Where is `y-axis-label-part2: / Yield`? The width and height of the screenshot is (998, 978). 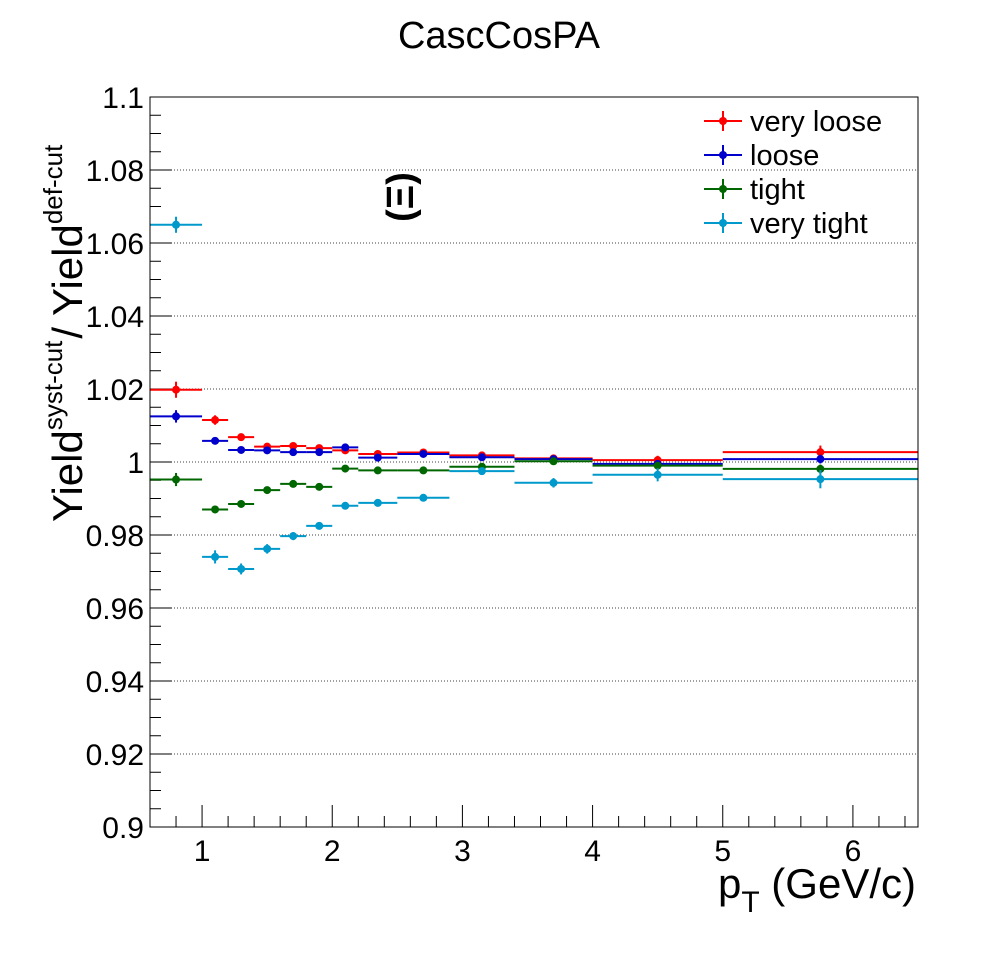
y-axis-label-part2: / Yield is located at coordinates (67, 281).